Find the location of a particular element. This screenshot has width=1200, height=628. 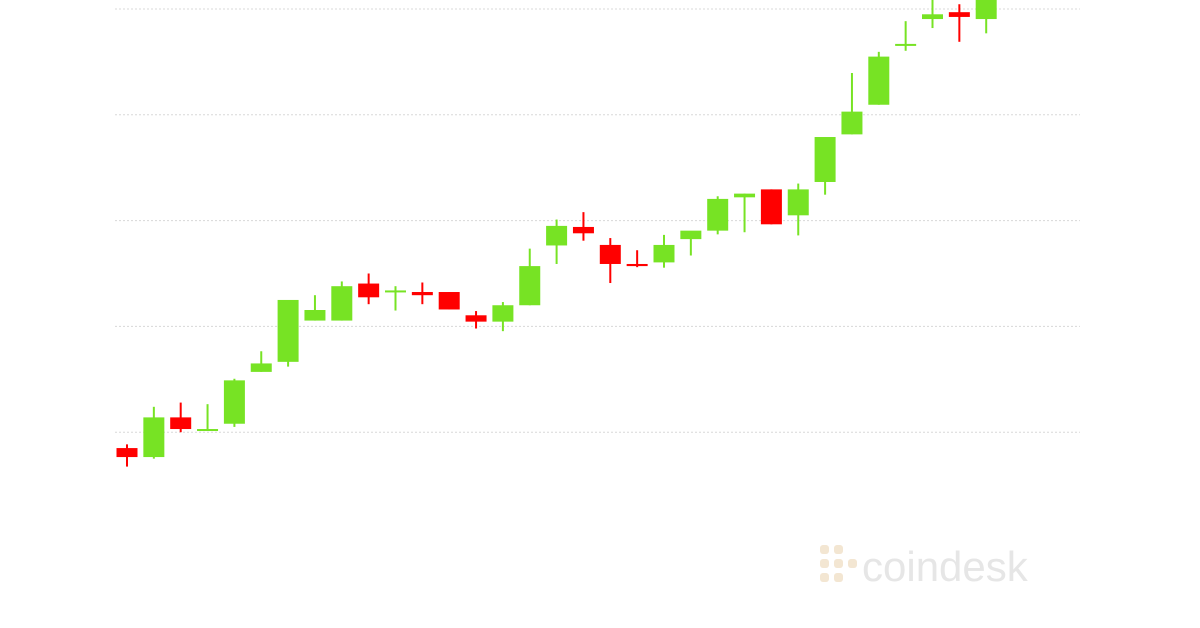

coindesk-watermark: coindesk is located at coordinates (924, 566).